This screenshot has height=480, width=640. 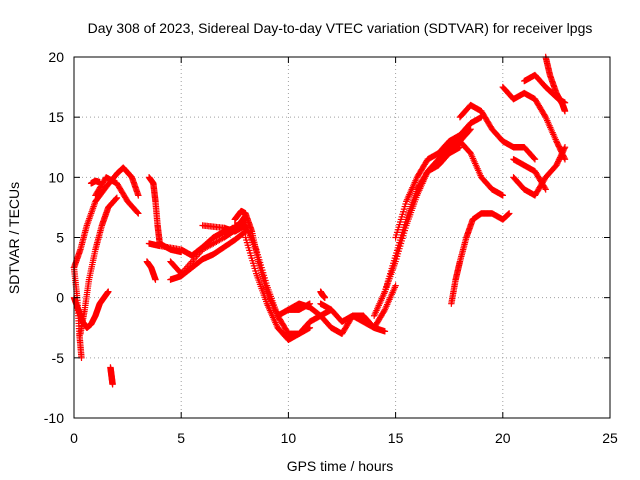 I want to click on x-tick-label: 25, so click(x=610, y=438).